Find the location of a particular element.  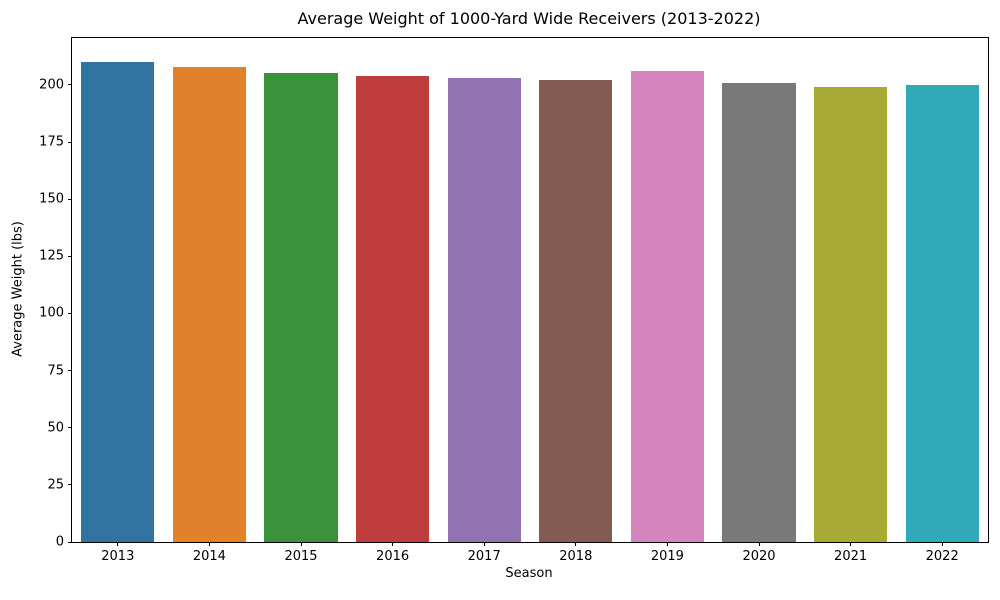

bar-2021 is located at coordinates (850, 314).